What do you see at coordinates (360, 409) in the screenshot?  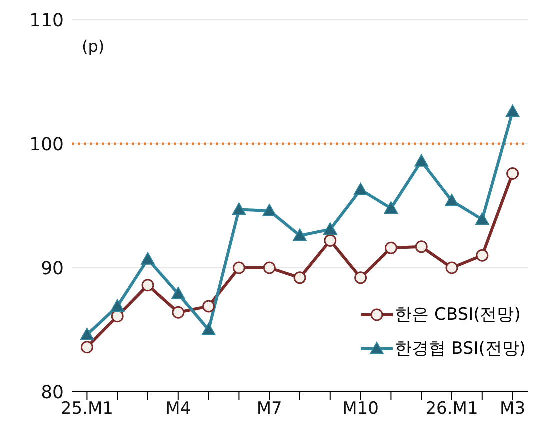 I see `x-tick-label: M10` at bounding box center [360, 409].